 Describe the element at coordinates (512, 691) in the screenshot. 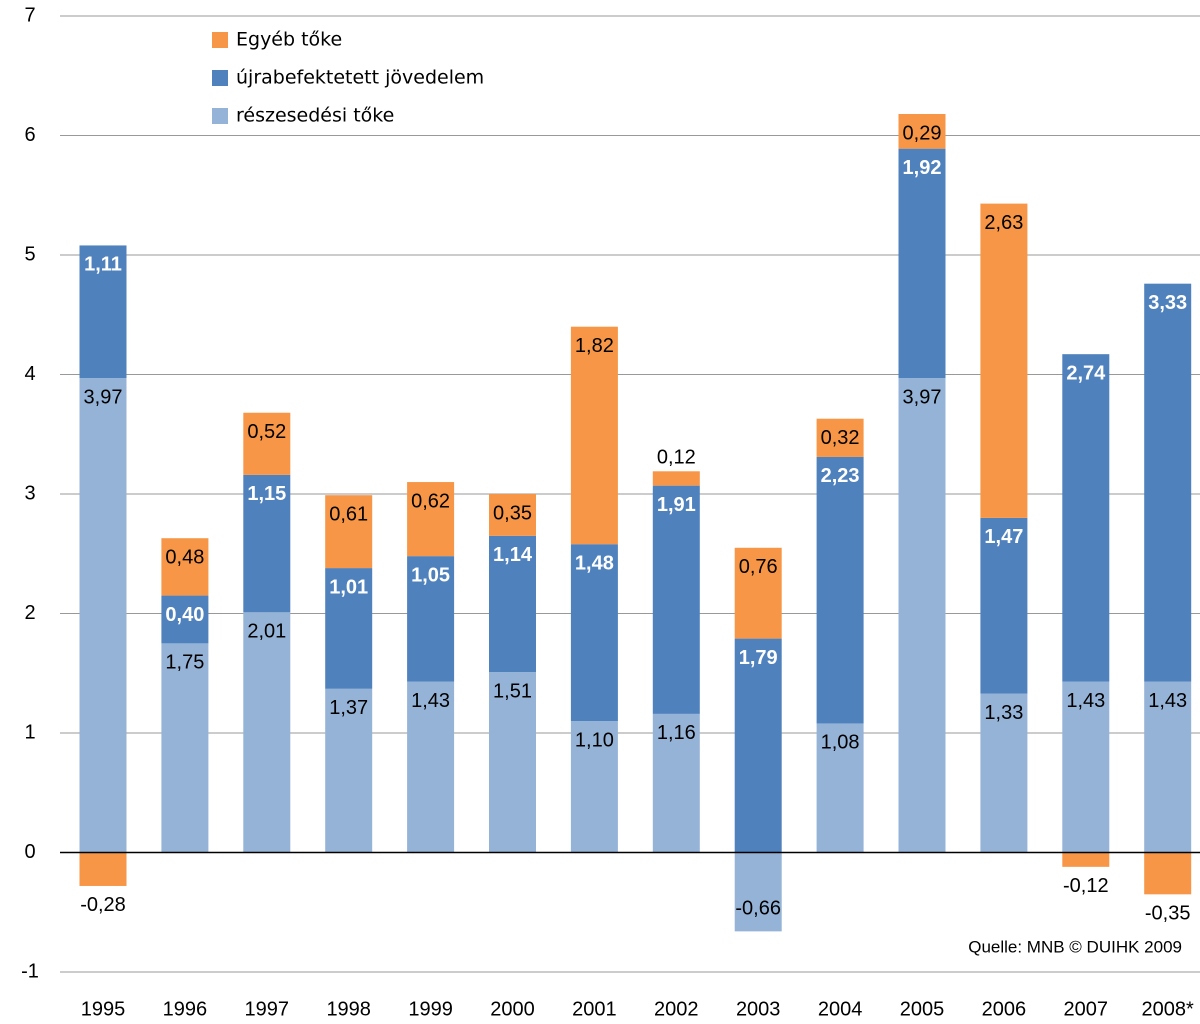

I see `value-label: 1,51` at that location.